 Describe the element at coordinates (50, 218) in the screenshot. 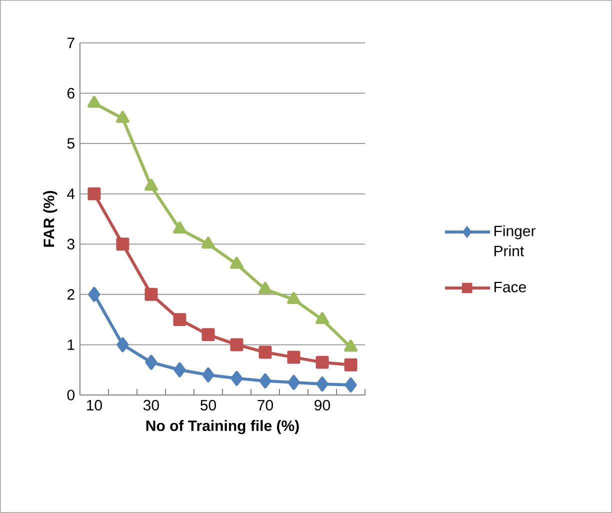

I see `y-axis-title: FAR (%)` at that location.